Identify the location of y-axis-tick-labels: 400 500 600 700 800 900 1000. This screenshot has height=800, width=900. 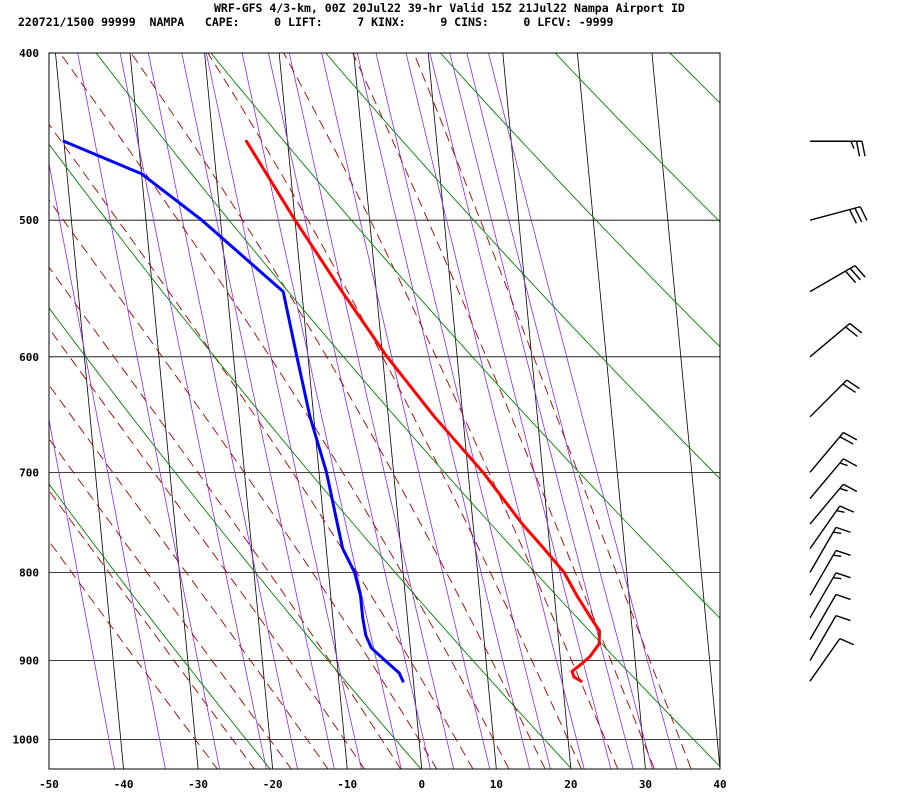
(26, 397).